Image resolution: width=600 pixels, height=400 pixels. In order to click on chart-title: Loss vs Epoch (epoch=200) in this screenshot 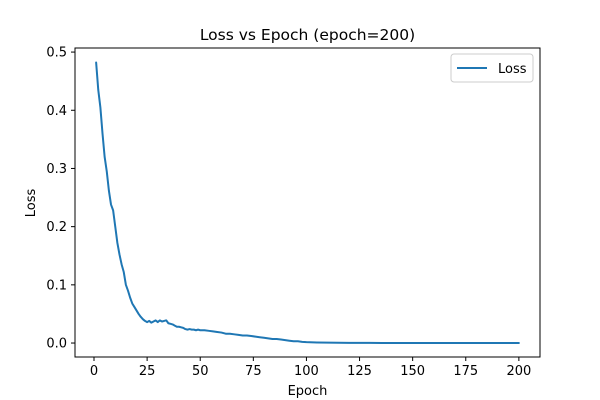, I will do `click(307, 35)`.